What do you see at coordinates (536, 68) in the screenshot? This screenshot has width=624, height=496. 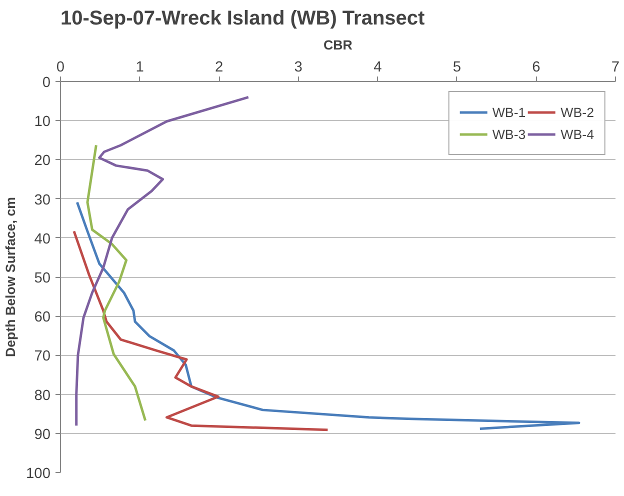 I see `x-tick-label: 6` at bounding box center [536, 68].